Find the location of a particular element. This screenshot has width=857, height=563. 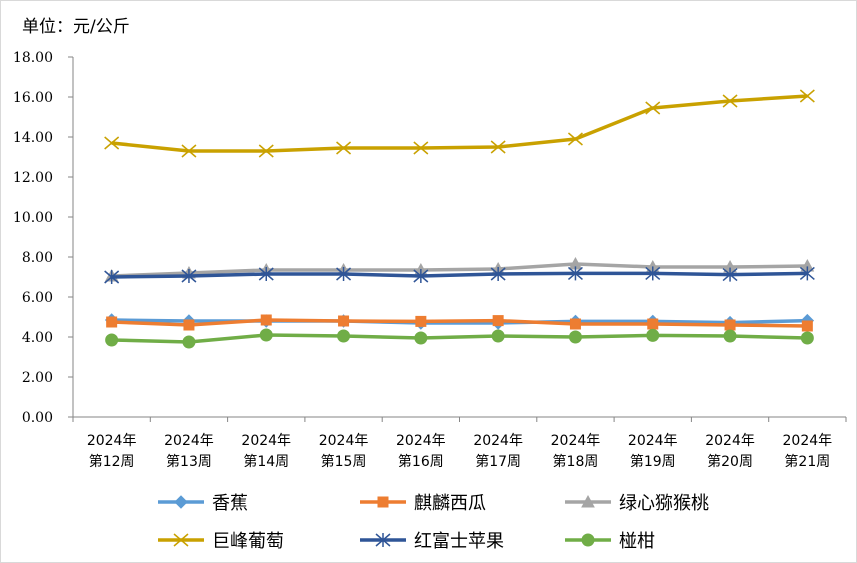

y-tick-label: 2.00 is located at coordinates (37, 378).